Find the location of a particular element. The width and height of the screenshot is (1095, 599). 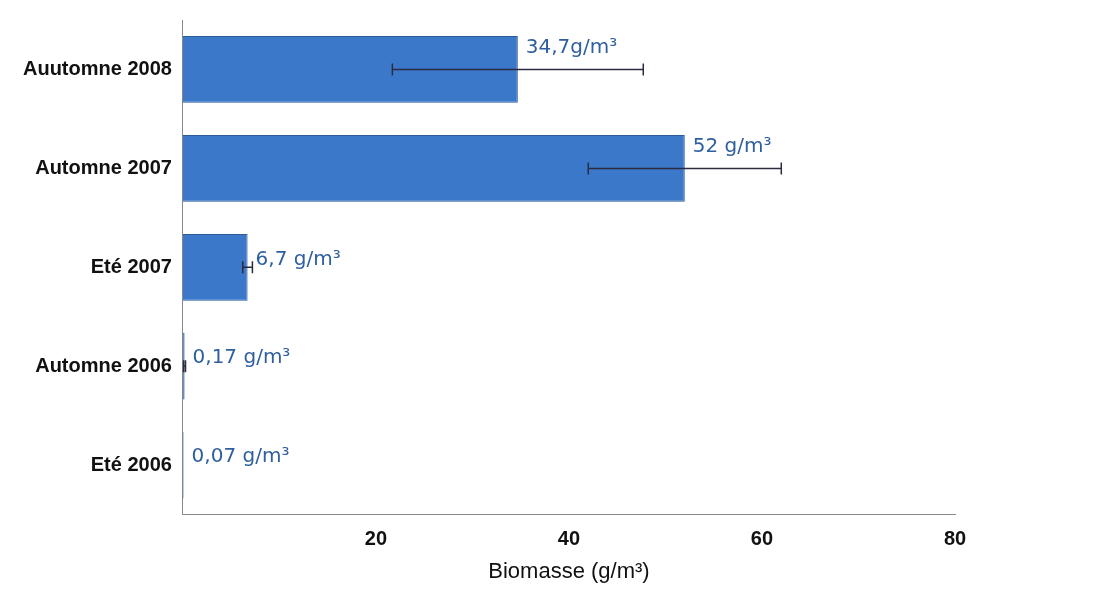

data-label: 34,7g/m³ is located at coordinates (571, 45).